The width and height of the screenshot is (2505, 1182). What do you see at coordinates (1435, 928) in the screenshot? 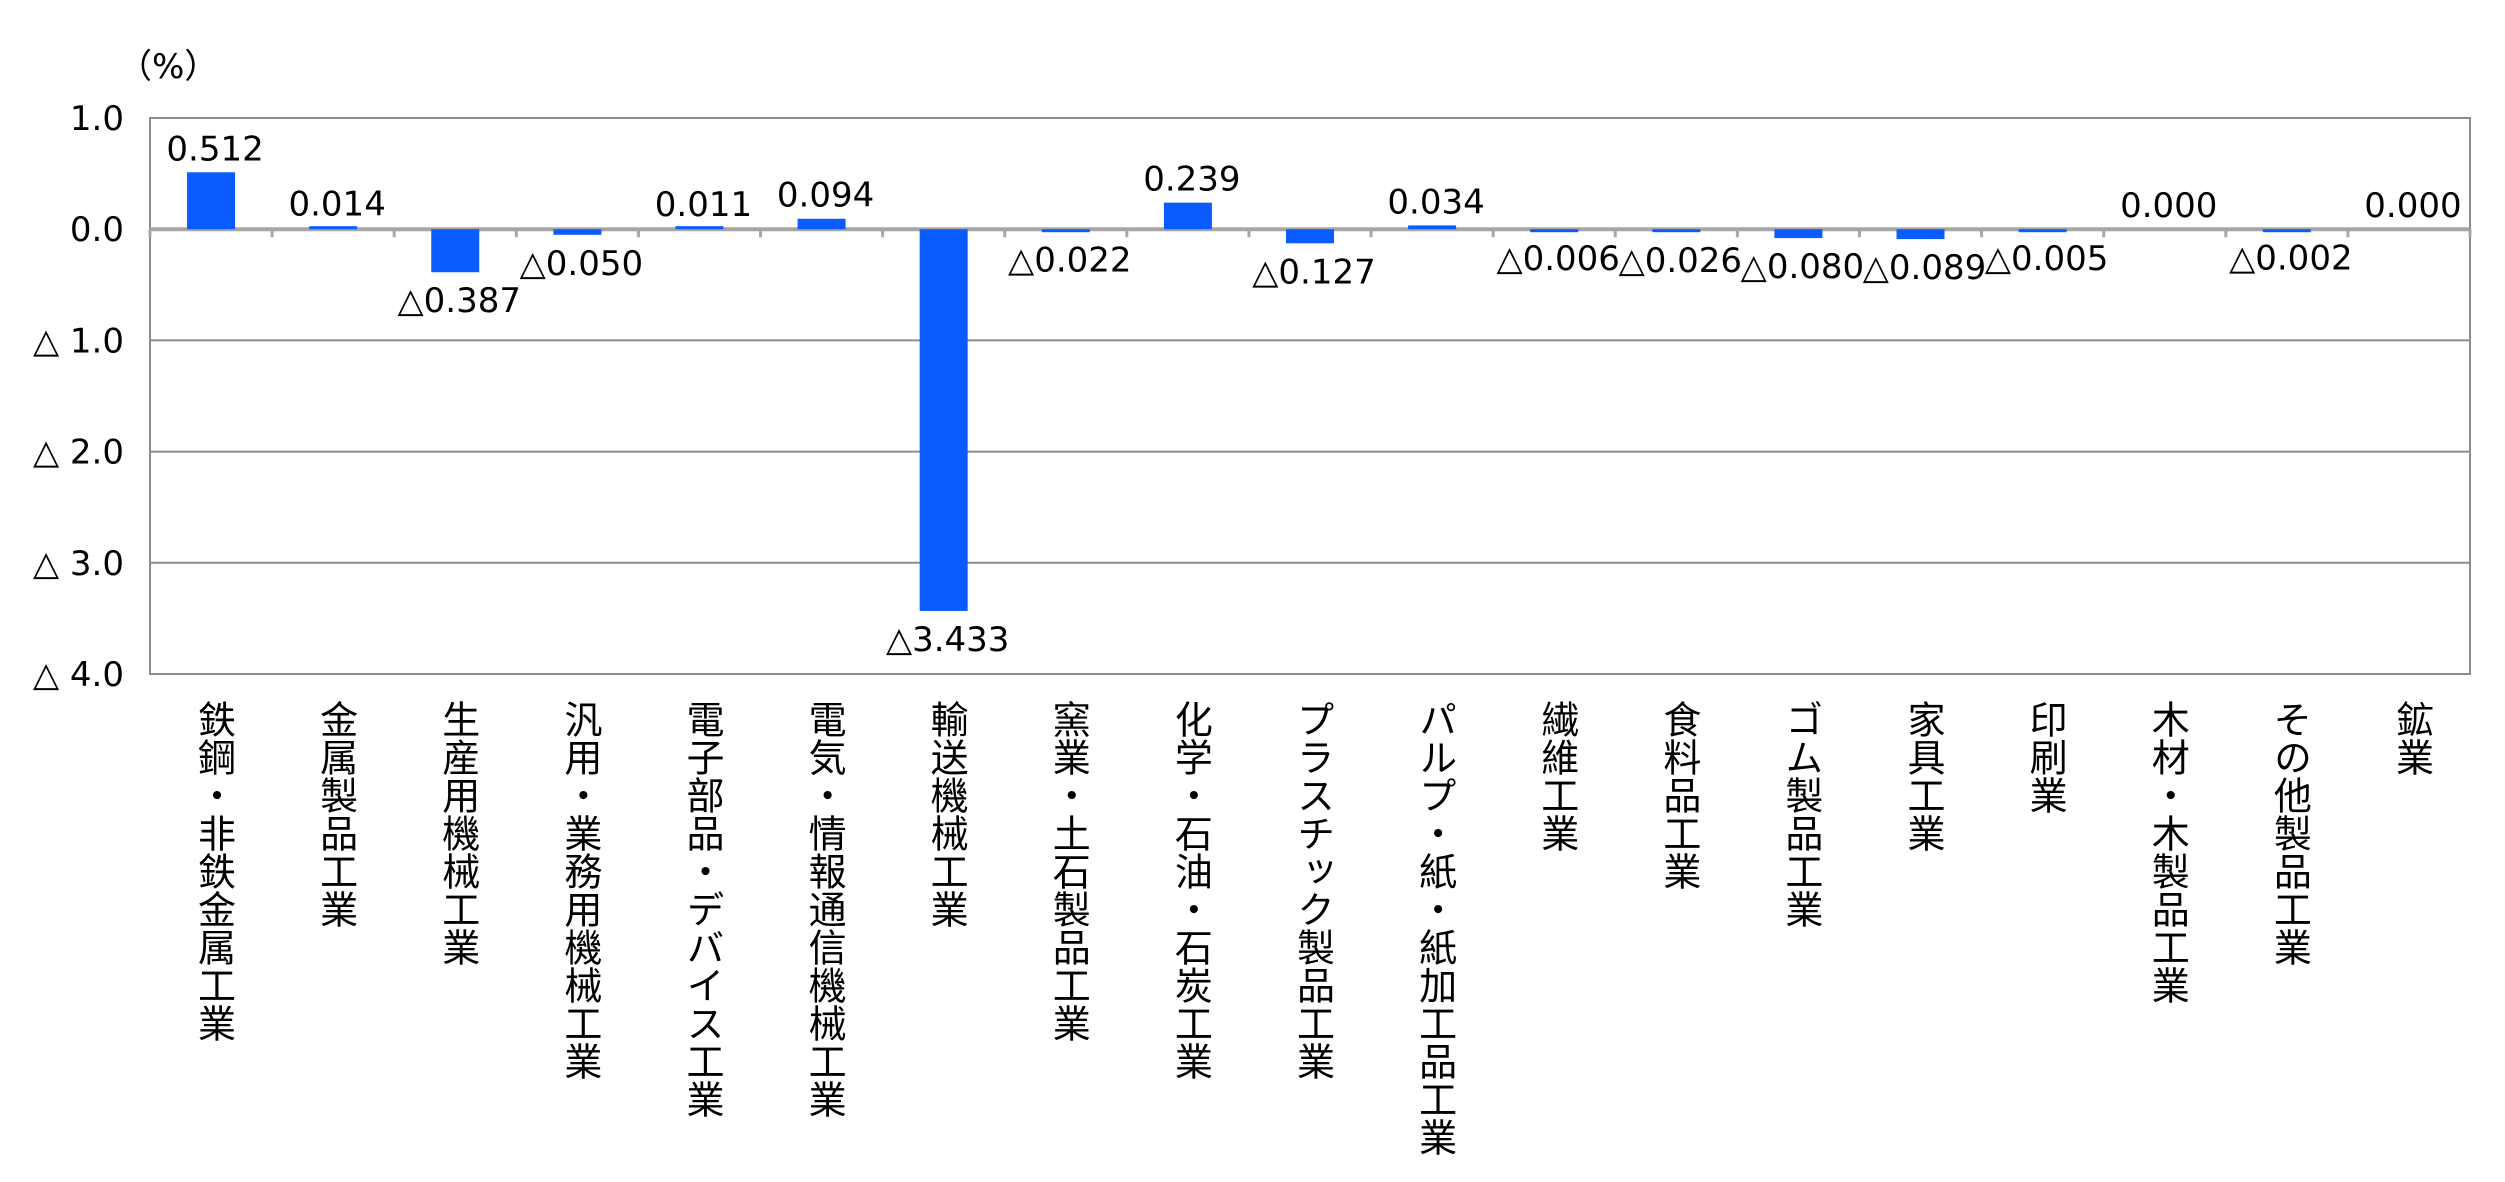
I see `category-label: パルプ・紙・紙加工品工業` at bounding box center [1435, 928].